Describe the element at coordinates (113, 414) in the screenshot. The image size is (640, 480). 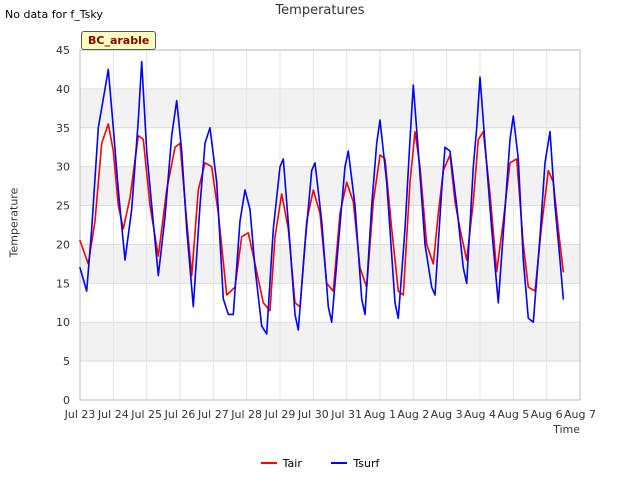
I see `x-tick-label: Jul 24` at that location.